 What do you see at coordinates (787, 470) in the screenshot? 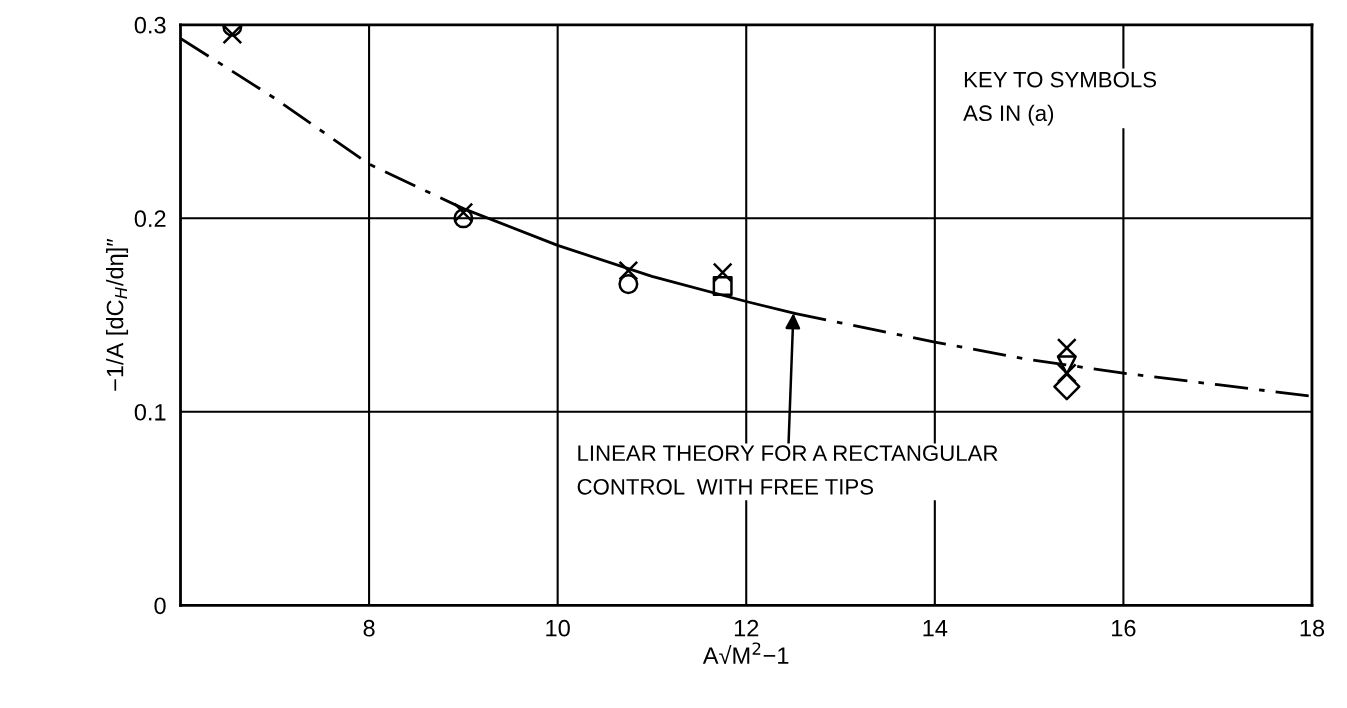
I see `annotation: LINEAR THEORY FOR A RECTANGULAR CONTROL WITH FREE TIPS` at bounding box center [787, 470].